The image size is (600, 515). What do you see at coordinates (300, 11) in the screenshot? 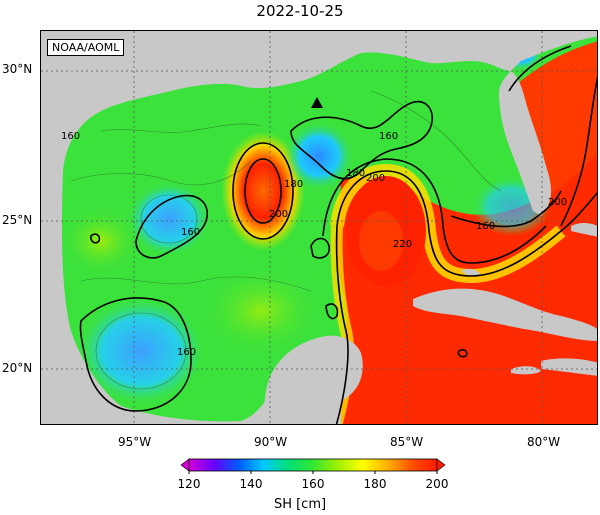
I see `map-title: 2022-10-25` at bounding box center [300, 11].